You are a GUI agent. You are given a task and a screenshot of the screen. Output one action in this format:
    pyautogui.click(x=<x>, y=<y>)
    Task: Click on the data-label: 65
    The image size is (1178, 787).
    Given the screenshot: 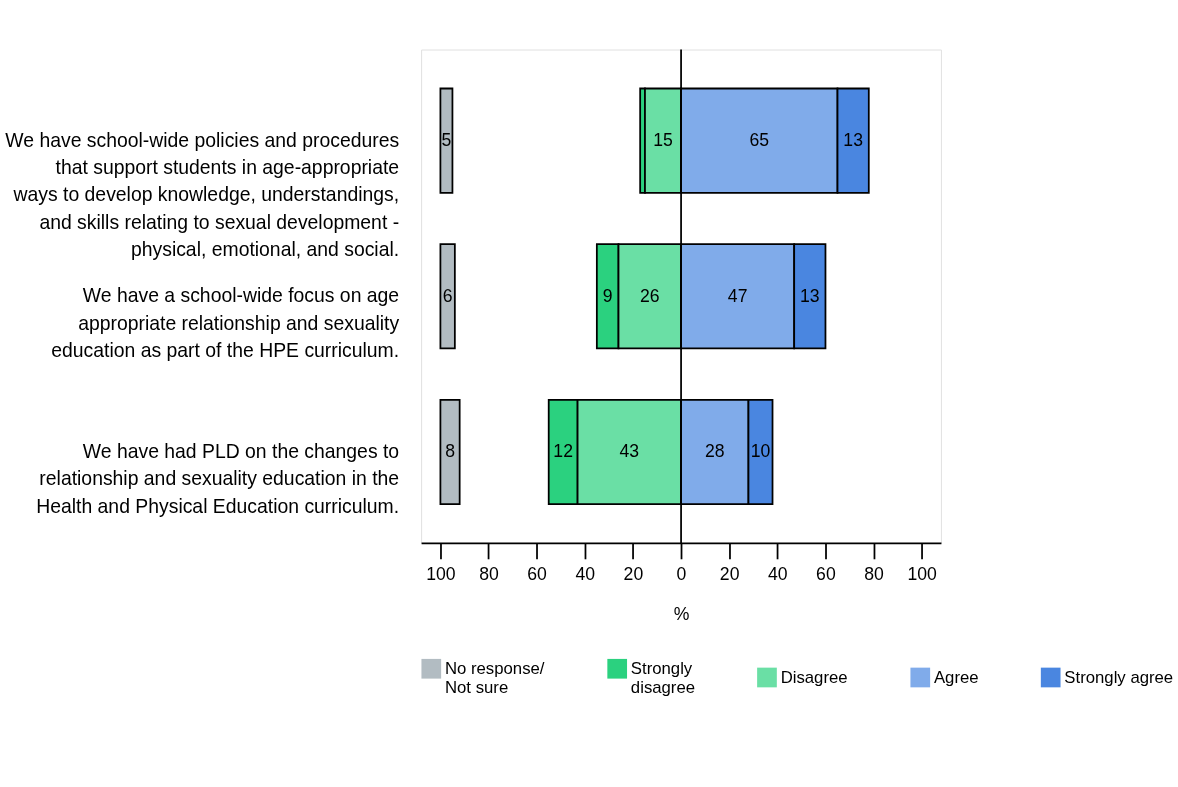 What is the action you would take?
    pyautogui.click(x=759, y=139)
    